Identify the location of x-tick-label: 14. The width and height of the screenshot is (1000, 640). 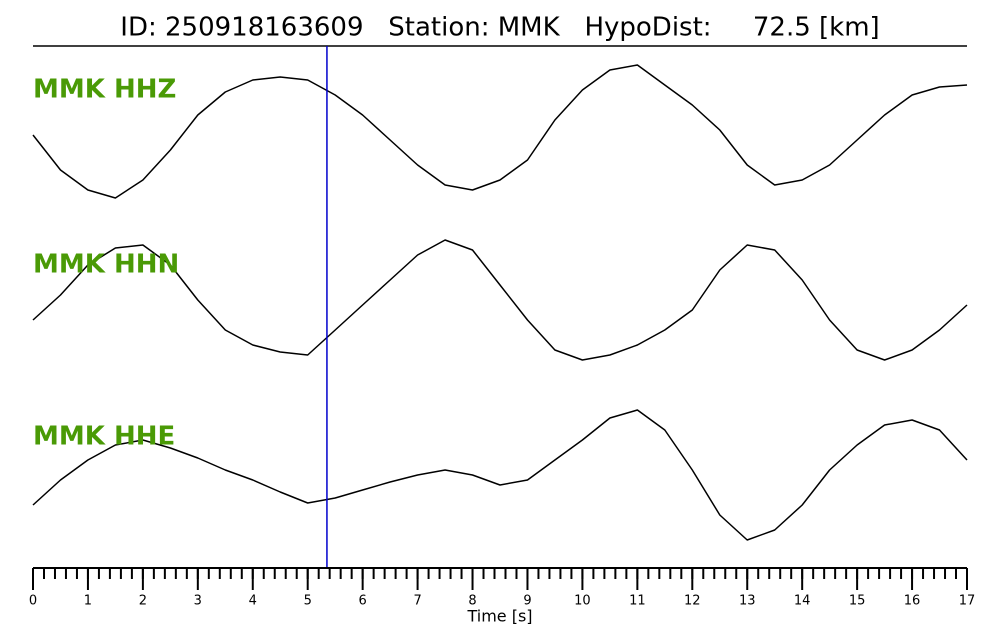
(802, 601).